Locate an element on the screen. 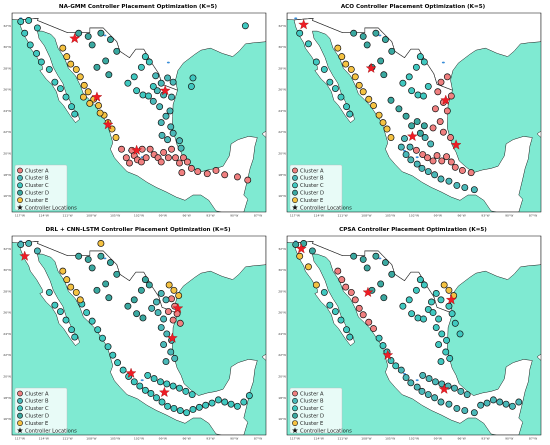  lat-tick-label: 30°N is located at coordinates (282, 270).